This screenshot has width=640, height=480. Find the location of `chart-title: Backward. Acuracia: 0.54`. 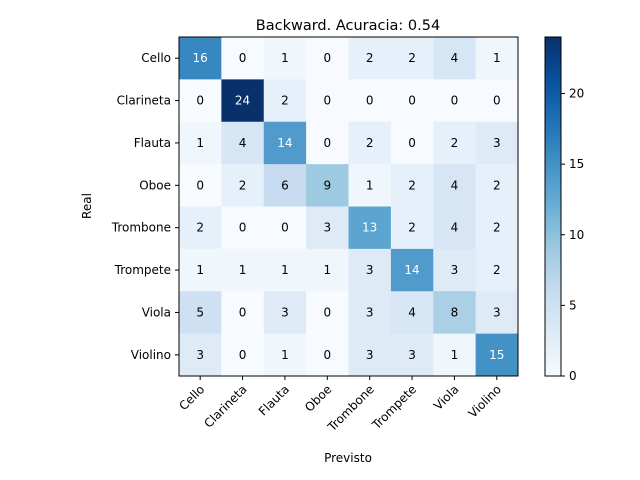

chart-title: Backward. Acuracia: 0.54 is located at coordinates (348, 26).